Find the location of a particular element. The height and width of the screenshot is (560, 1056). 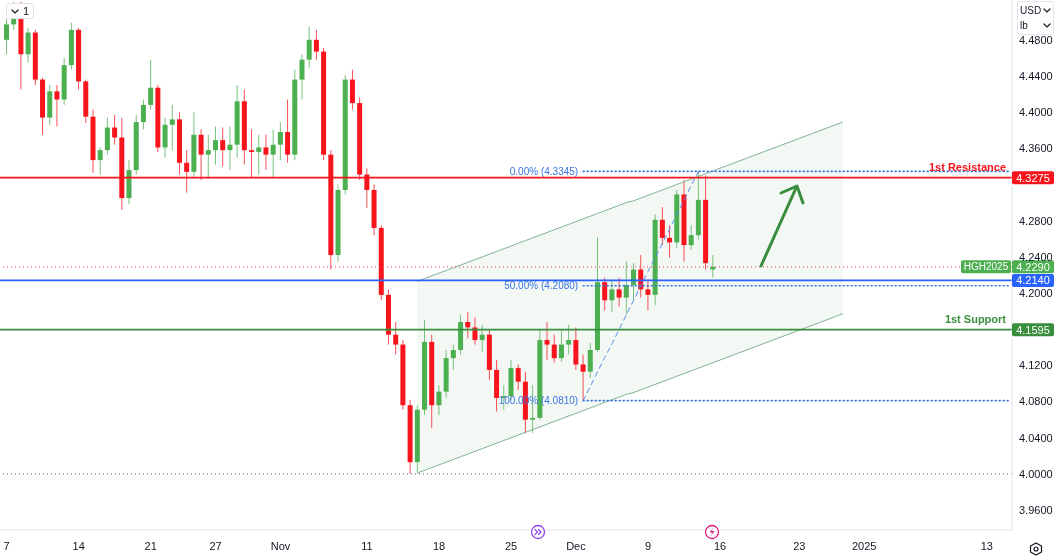

x-tick-label: 21 is located at coordinates (150, 545).